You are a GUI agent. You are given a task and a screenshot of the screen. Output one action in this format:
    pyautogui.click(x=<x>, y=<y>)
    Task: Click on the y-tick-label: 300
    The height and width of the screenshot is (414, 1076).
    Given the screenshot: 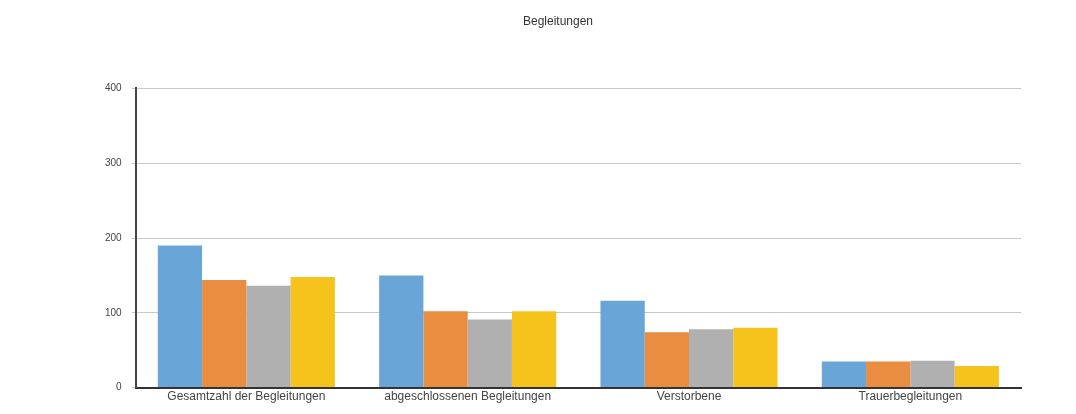 What is the action you would take?
    pyautogui.click(x=114, y=162)
    